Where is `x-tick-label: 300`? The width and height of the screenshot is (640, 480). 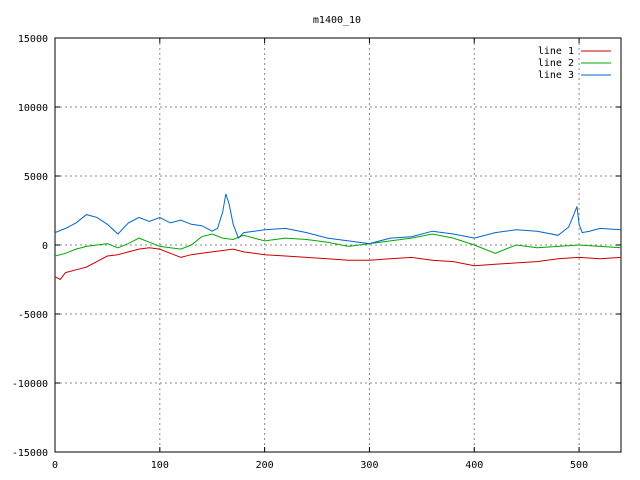
x-tick-label: 300 is located at coordinates (369, 465).